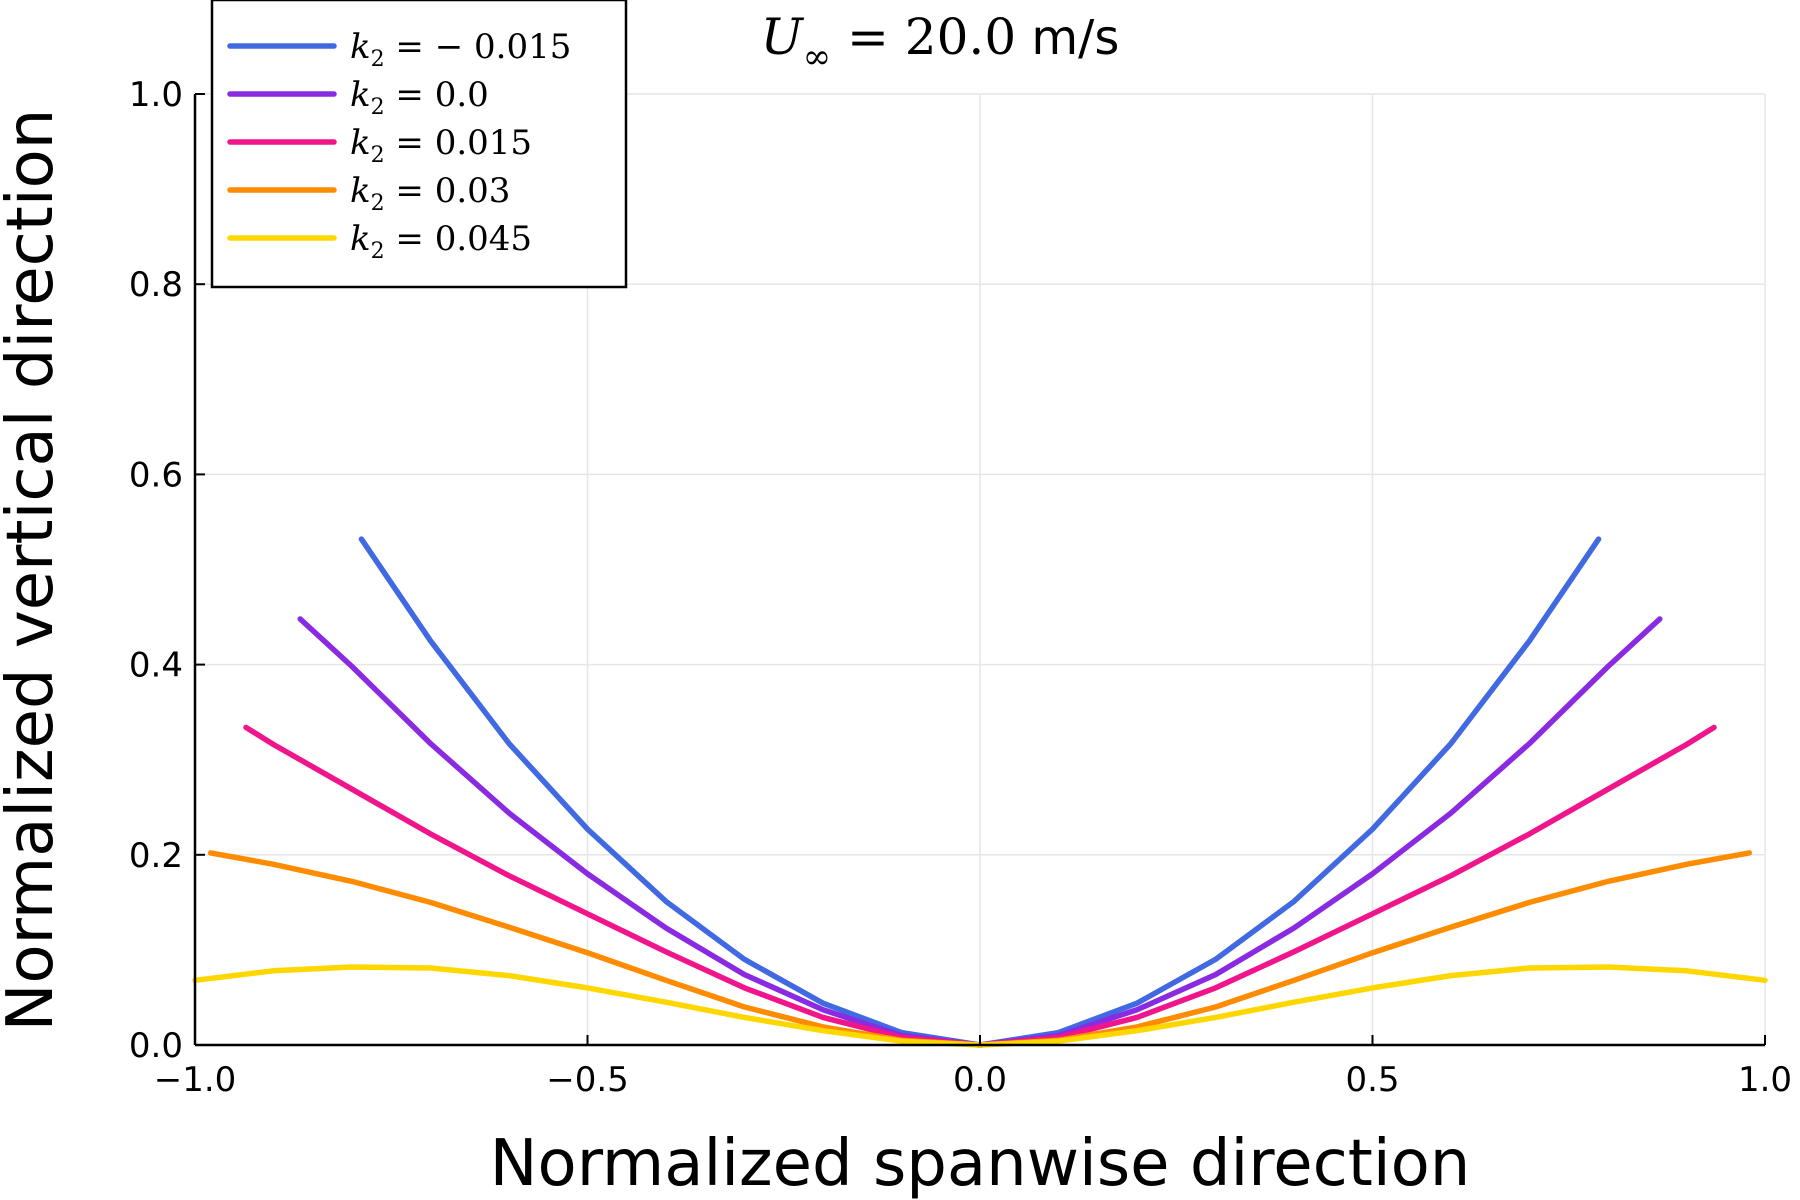 The image size is (1800, 1200). I want to click on y-tick-label: 0.8, so click(156, 285).